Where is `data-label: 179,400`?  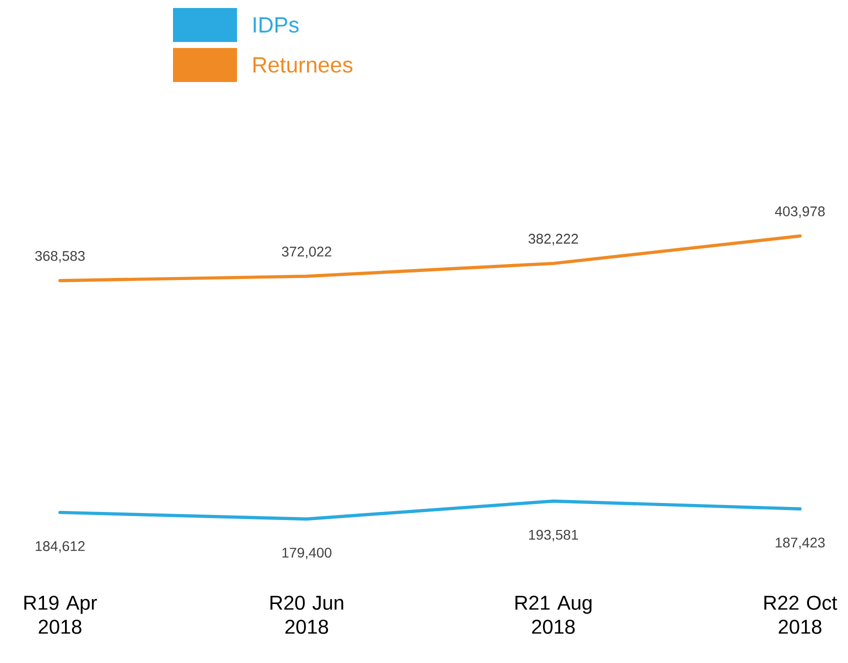 data-label: 179,400 is located at coordinates (307, 554).